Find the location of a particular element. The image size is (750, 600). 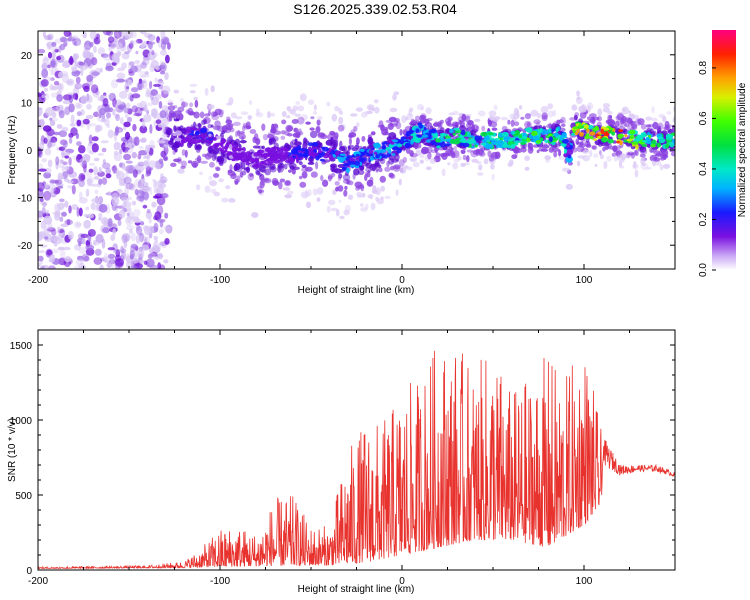

spectrogram-y-tick-label: 10 is located at coordinates (27, 103).